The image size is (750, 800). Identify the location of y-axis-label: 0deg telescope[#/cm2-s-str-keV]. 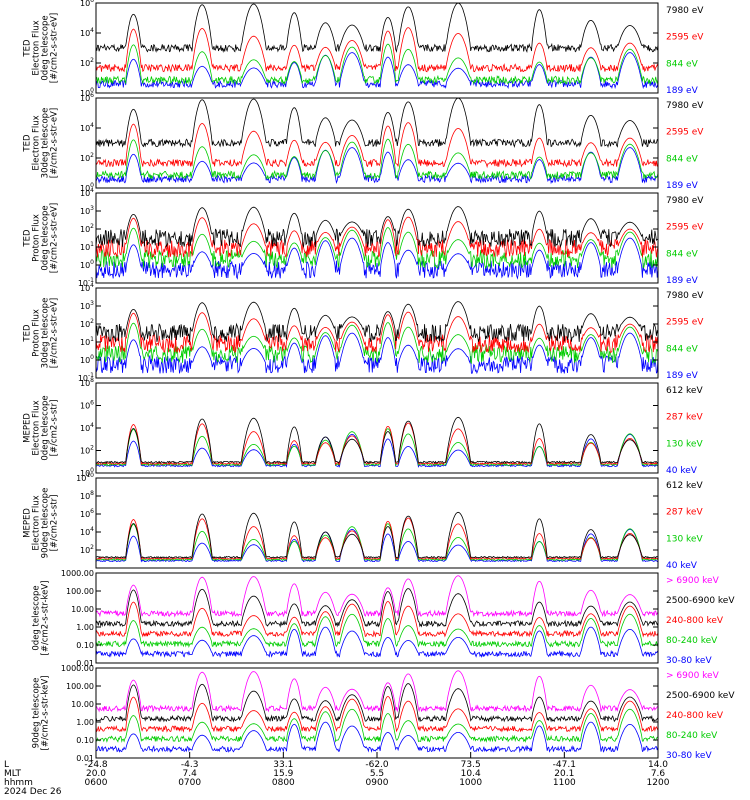
(41, 618).